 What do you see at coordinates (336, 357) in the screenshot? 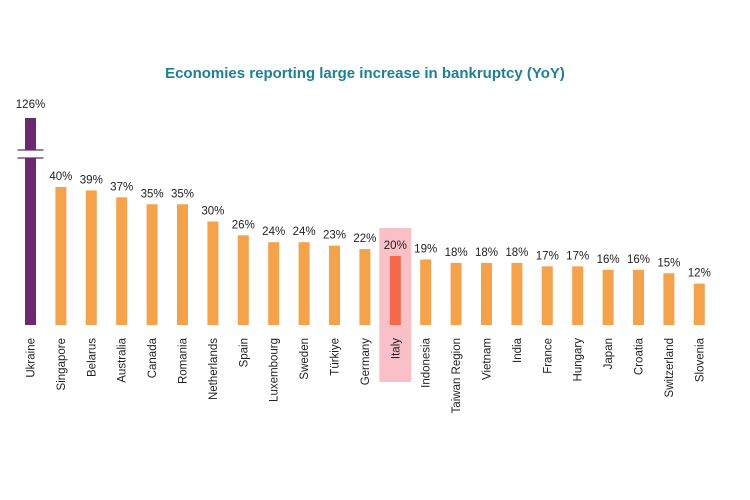
I see `category-label-turkiye: Türkiye` at bounding box center [336, 357].